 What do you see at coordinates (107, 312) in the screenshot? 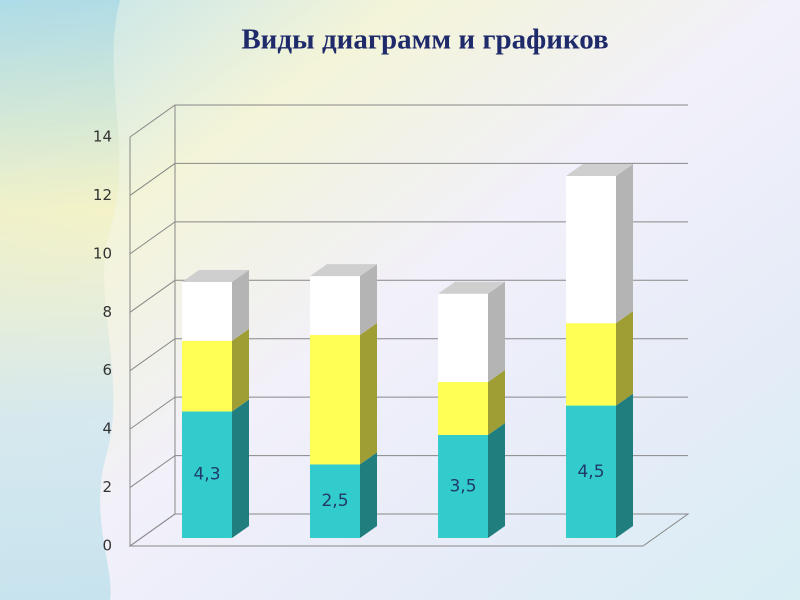
I see `y-tick-label: 8` at bounding box center [107, 312].